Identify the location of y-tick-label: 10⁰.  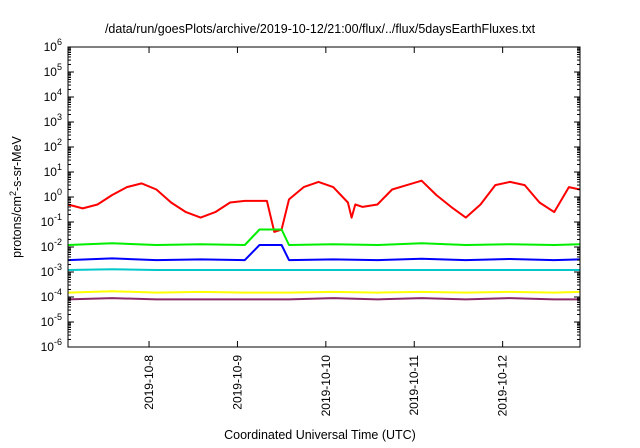
(53, 195).